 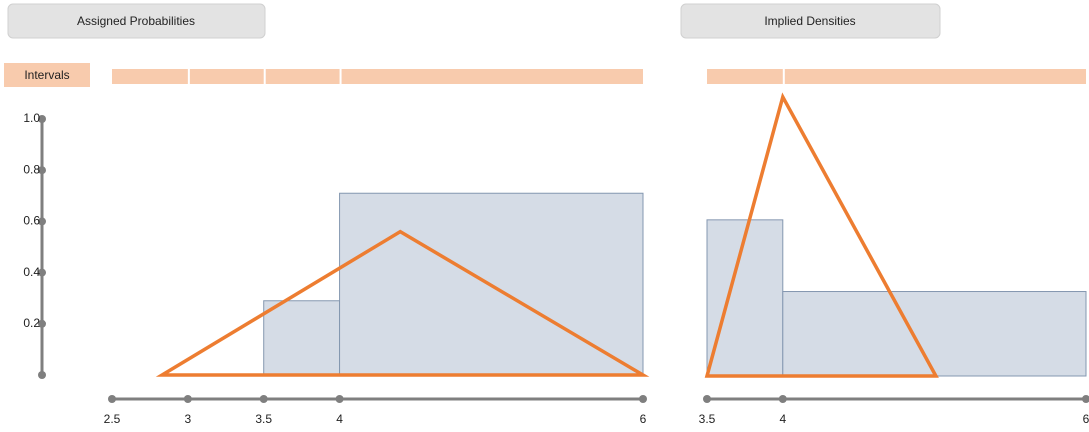 I want to click on y-tick-label: 0.2, so click(x=31, y=323).